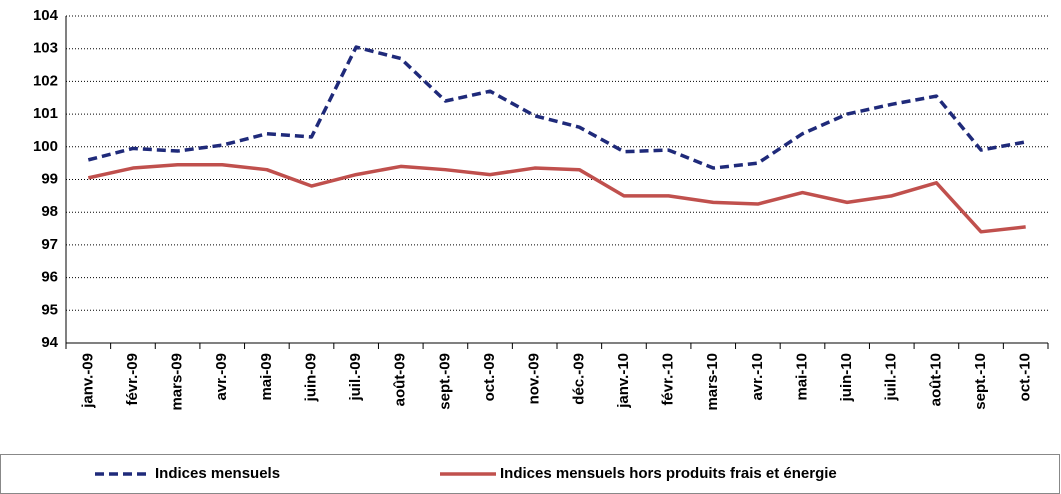 The height and width of the screenshot is (494, 1061). I want to click on y-tick-label: 96, so click(49, 277).